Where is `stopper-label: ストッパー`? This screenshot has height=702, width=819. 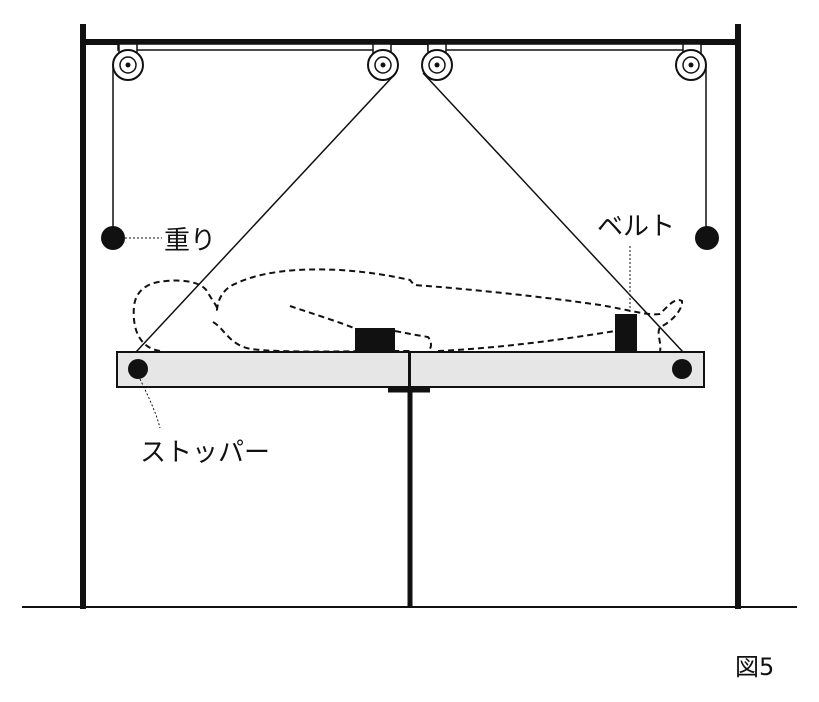 stopper-label: ストッパー is located at coordinates (205, 453).